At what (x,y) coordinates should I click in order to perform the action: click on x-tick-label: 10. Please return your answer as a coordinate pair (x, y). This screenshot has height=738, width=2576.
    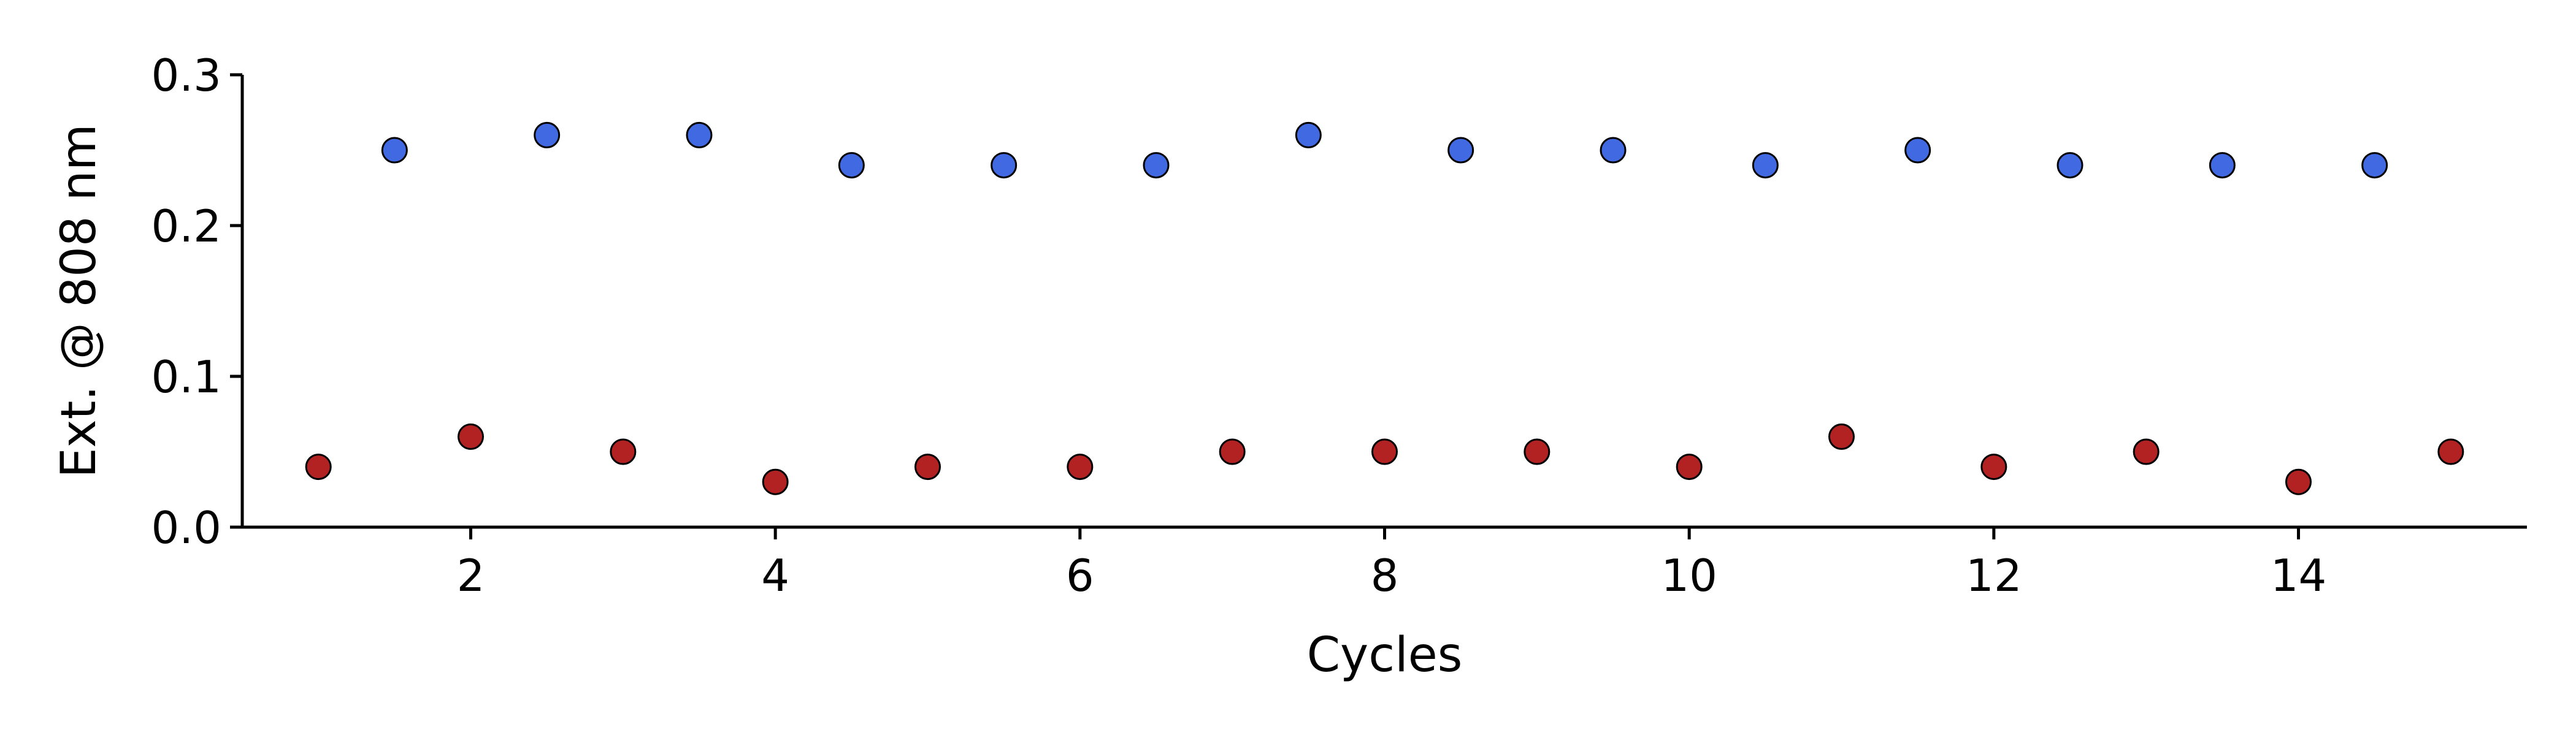
    Looking at the image, I should click on (1689, 575).